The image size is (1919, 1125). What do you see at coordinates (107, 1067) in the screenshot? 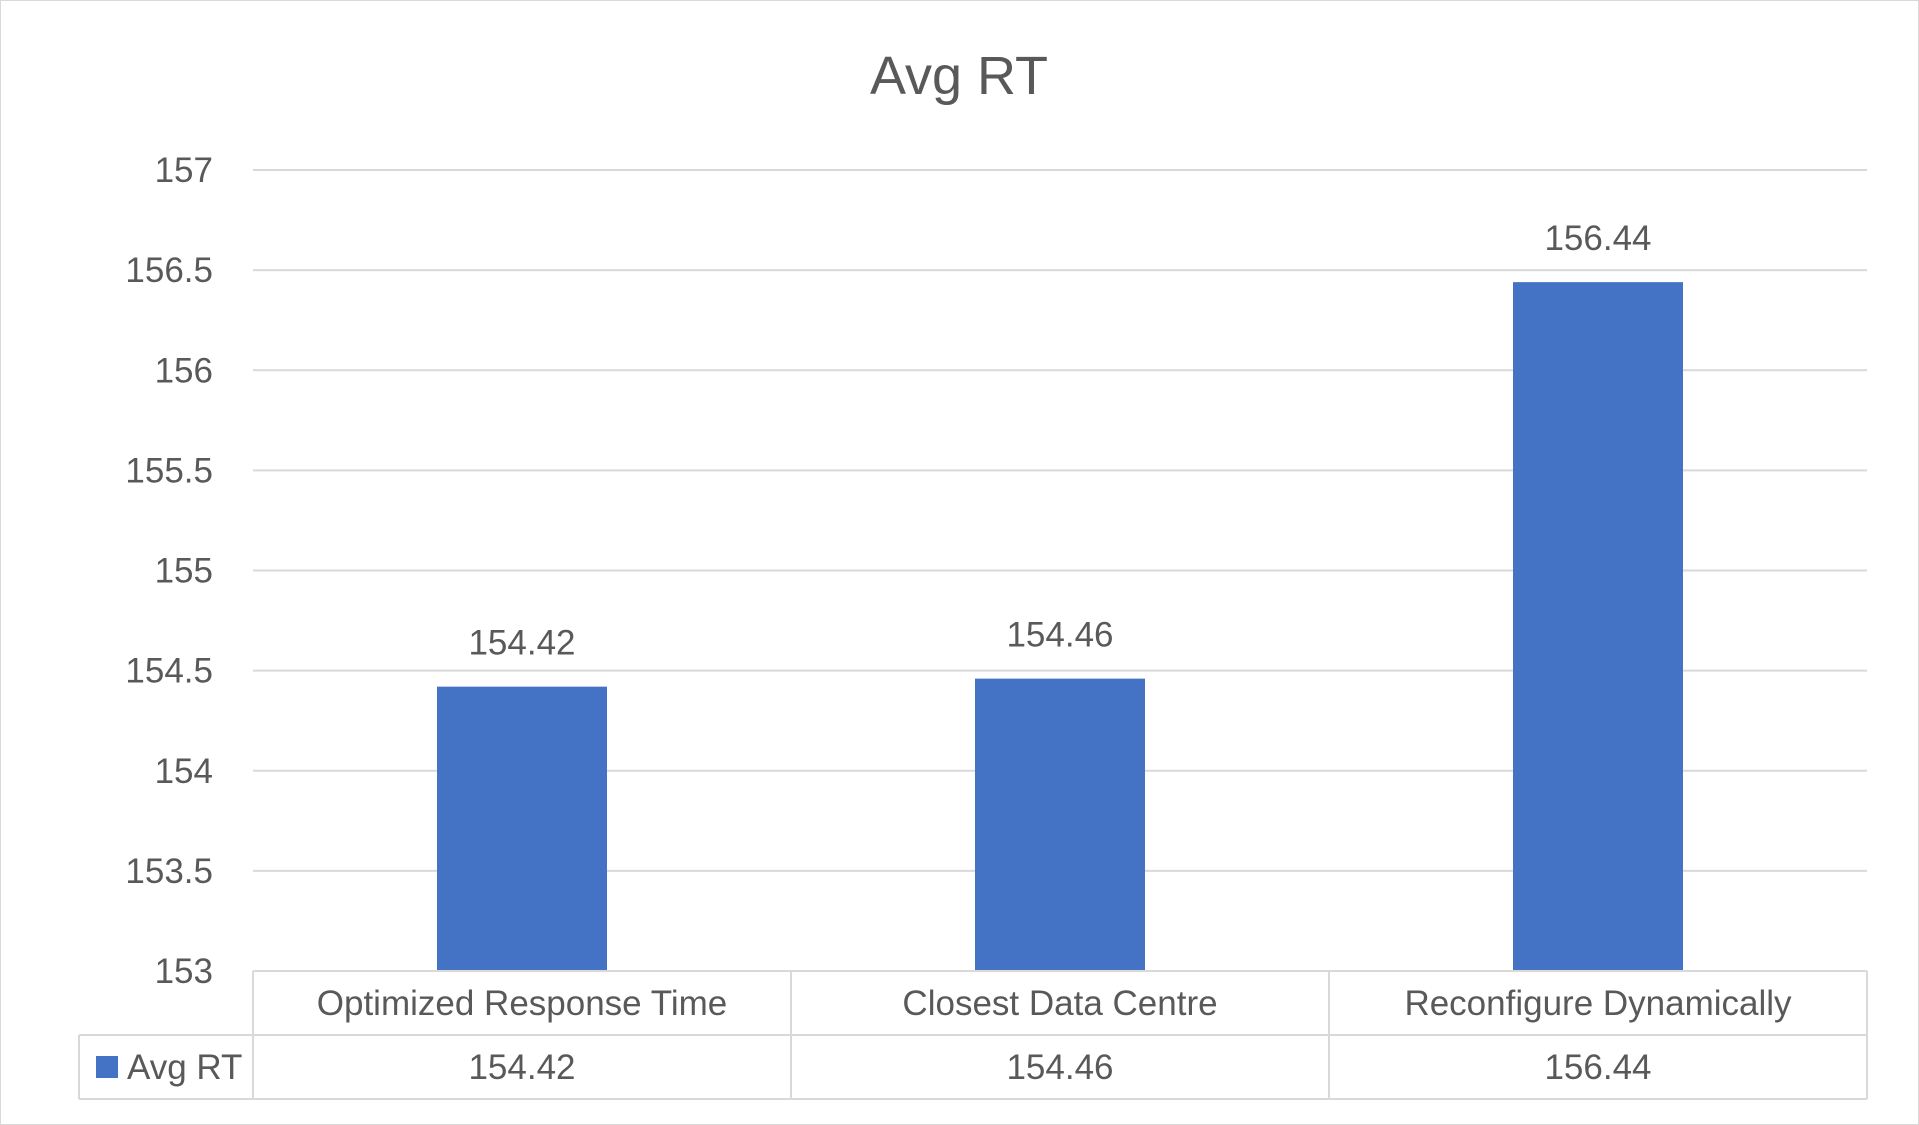
I see `legend-swatch` at bounding box center [107, 1067].